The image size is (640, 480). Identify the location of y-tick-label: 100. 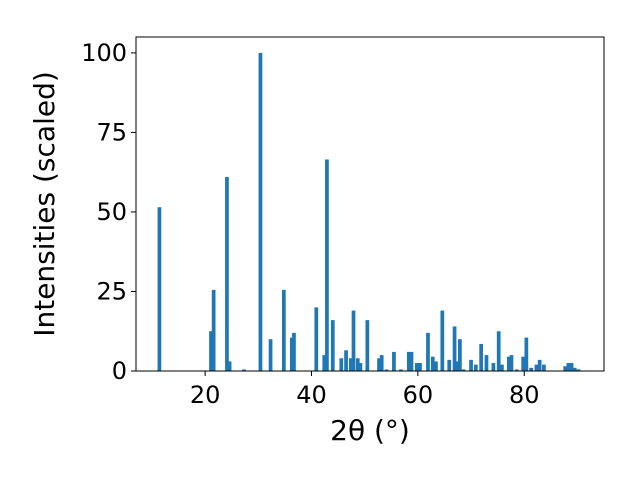
(104, 53).